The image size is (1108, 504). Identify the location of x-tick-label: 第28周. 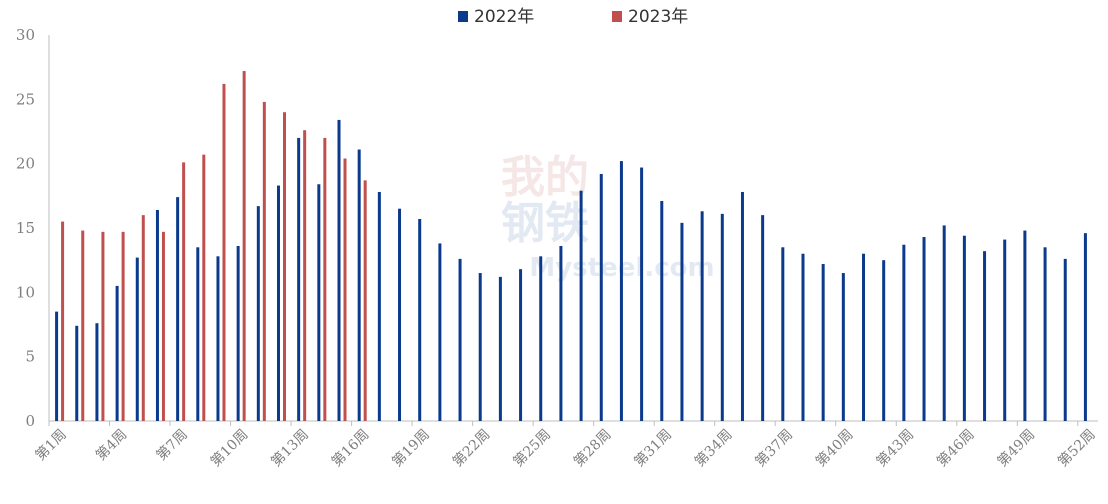
(592, 448).